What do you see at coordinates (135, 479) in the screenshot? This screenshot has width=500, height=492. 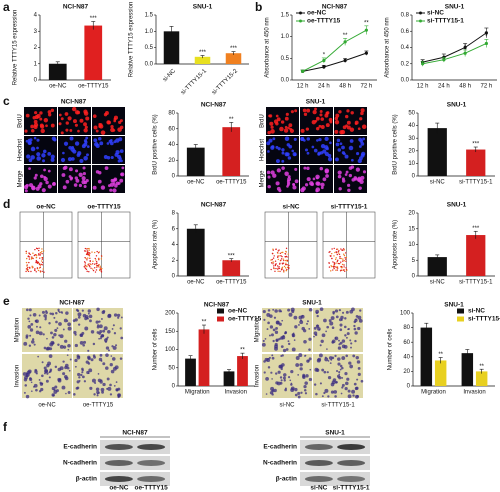 I see `blot` at bounding box center [135, 479].